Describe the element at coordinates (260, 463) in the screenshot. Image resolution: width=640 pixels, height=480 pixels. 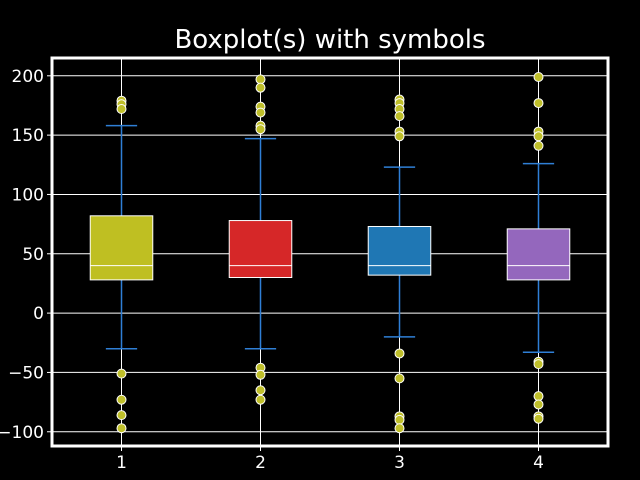
I see `x-tick-label: 2` at that location.